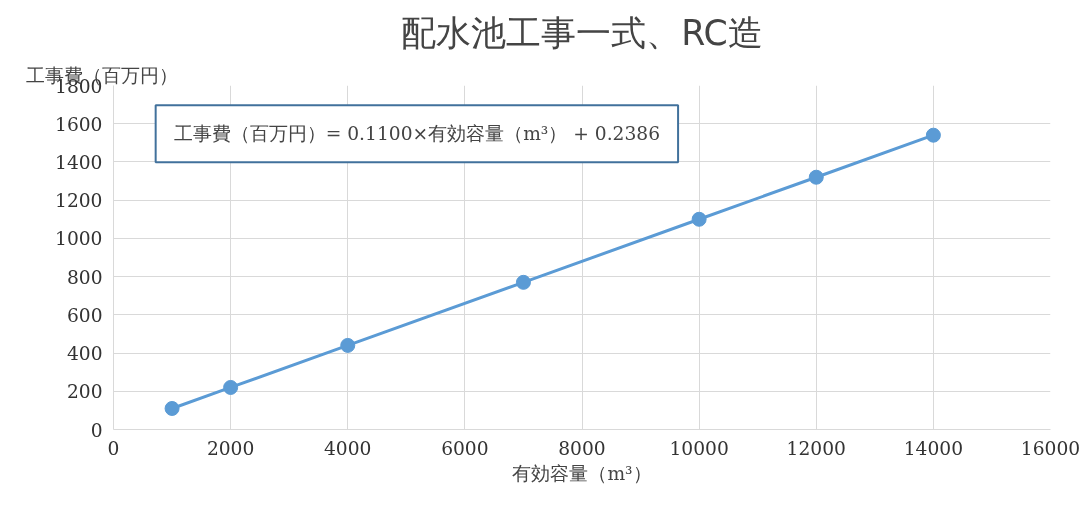  I want to click on x-tick-label: 12000, so click(816, 448).